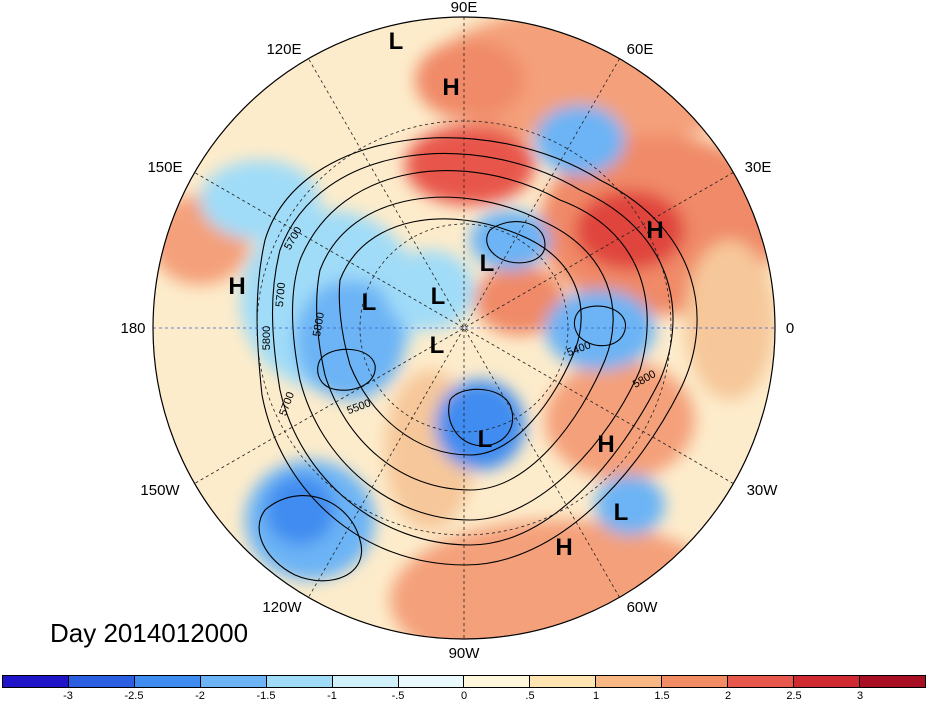  I want to click on colorbar-tick-label: -1.5, so click(266, 696).